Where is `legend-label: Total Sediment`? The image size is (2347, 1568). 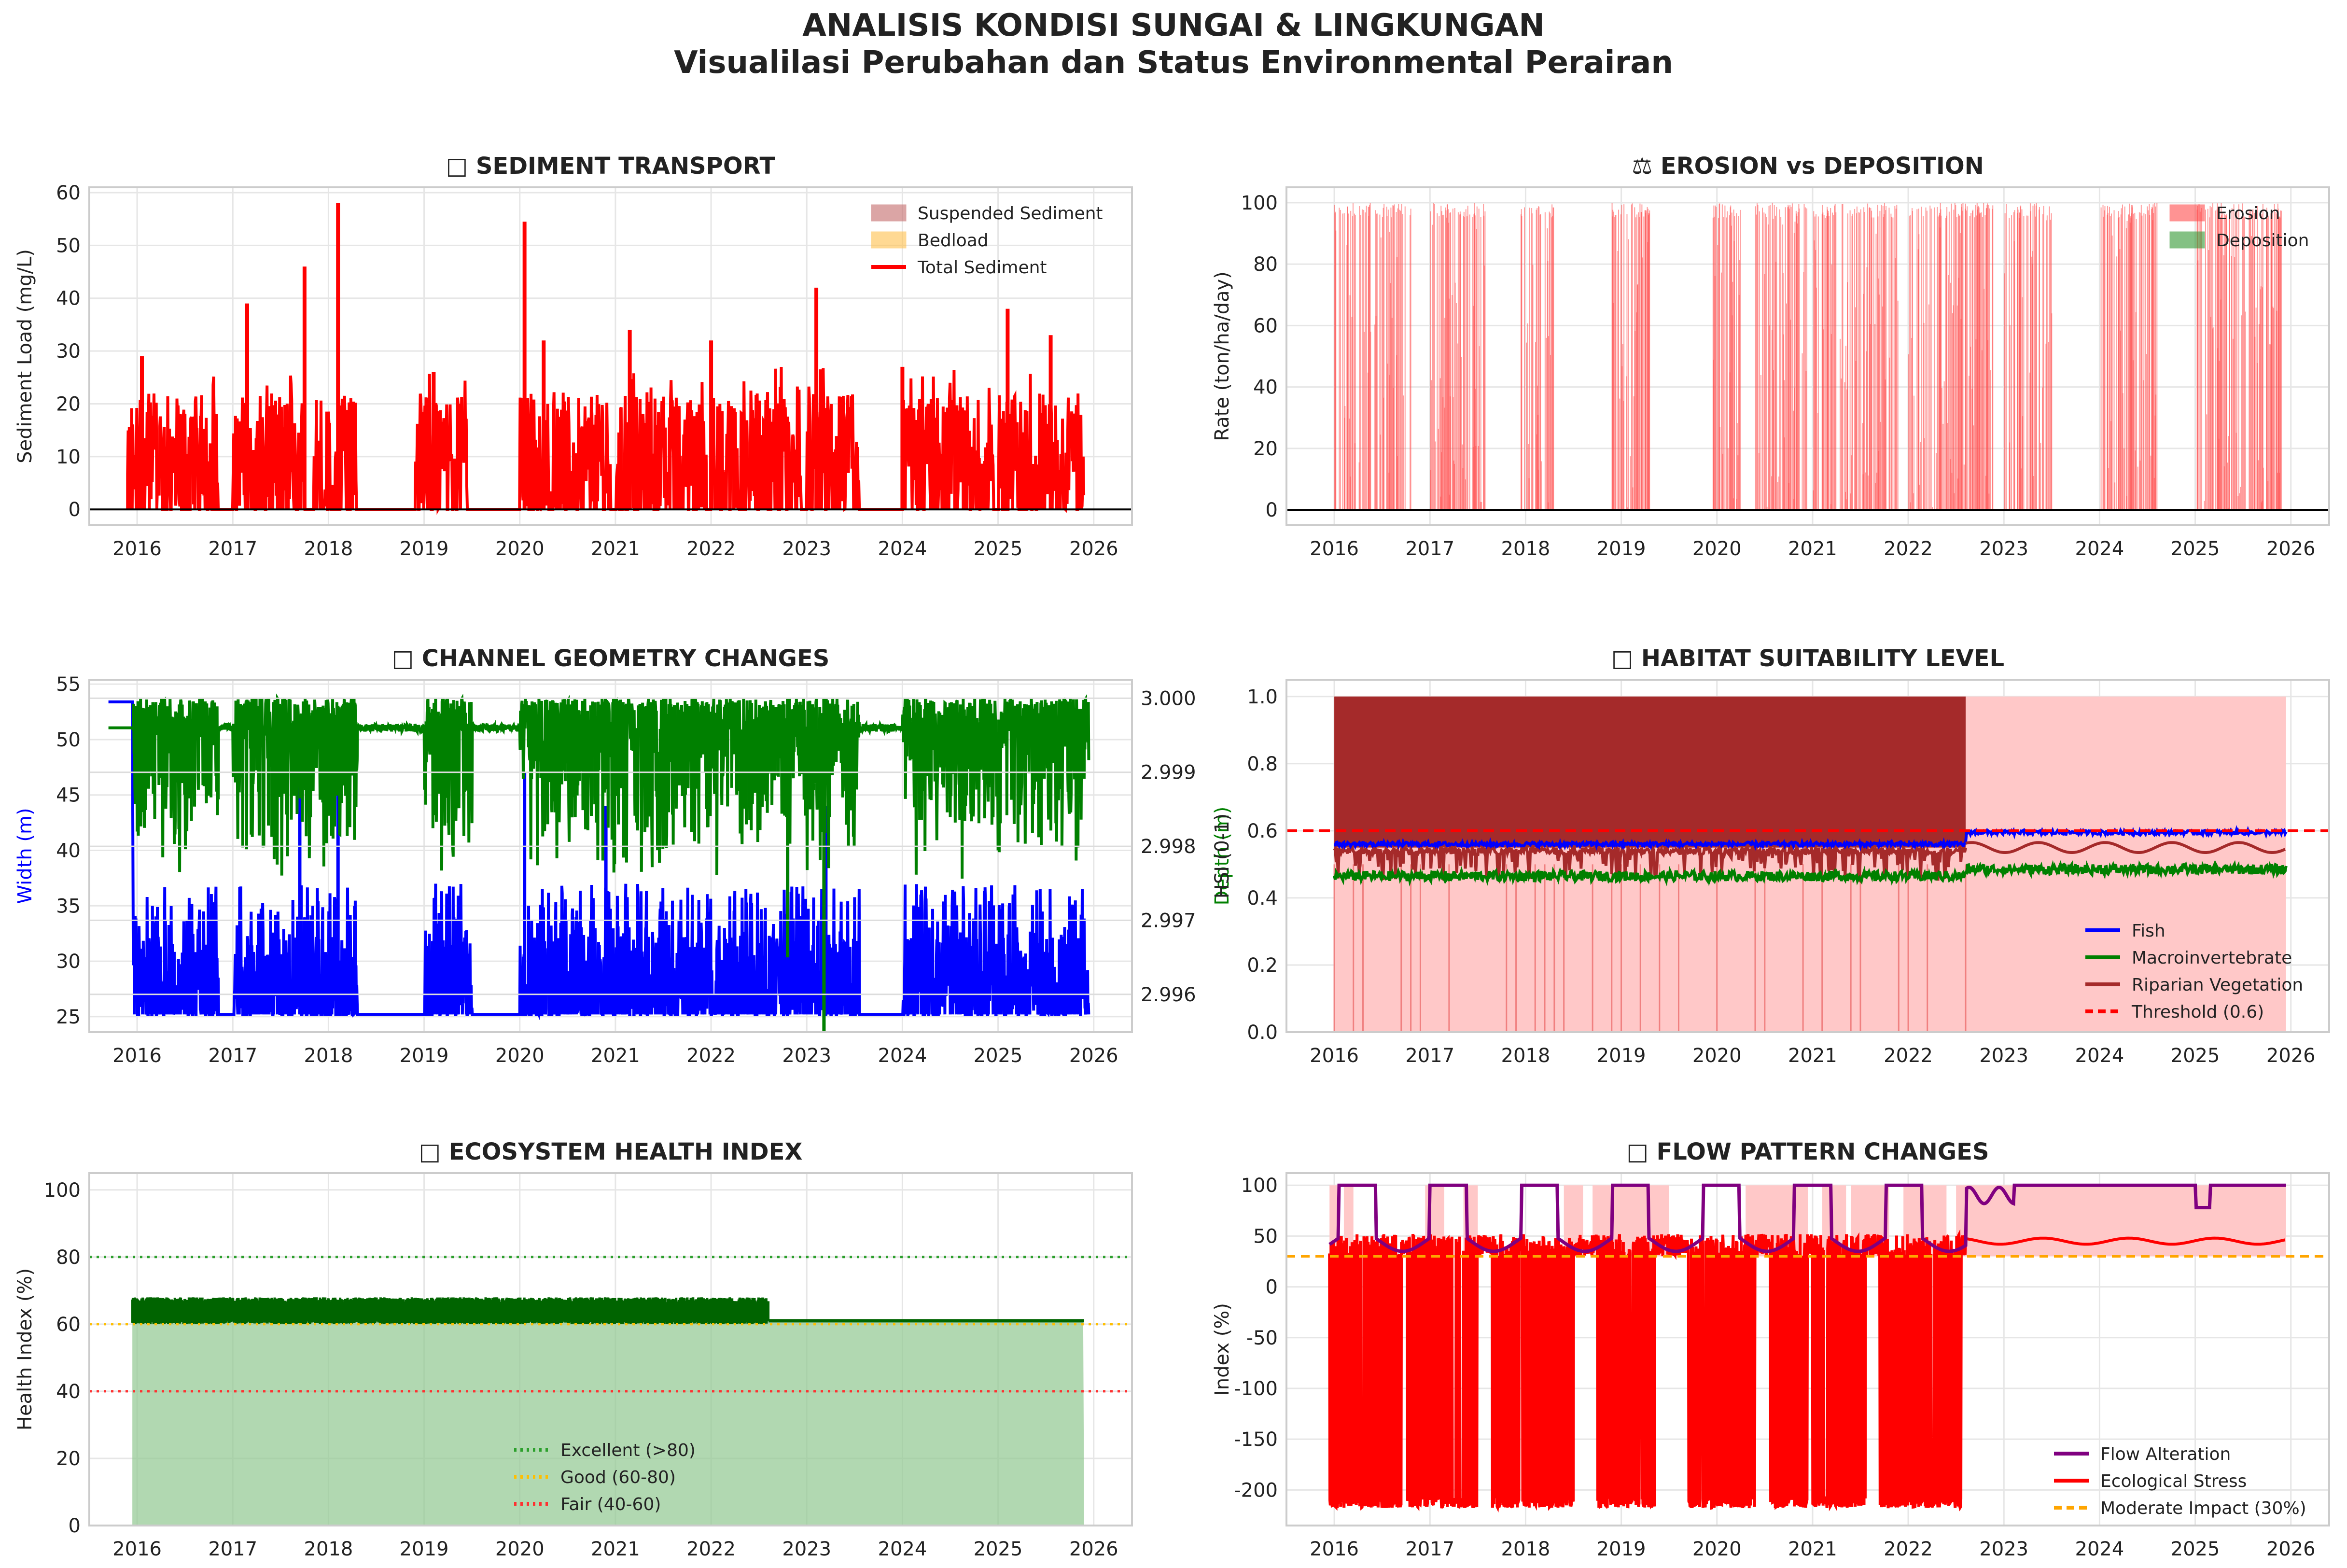 legend-label: Total Sediment is located at coordinates (982, 268).